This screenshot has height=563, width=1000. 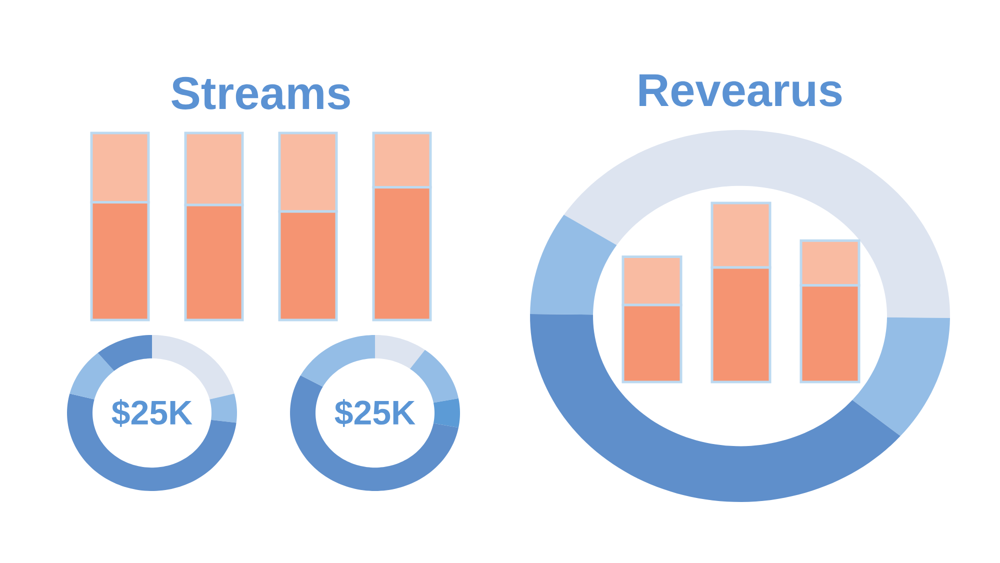 What do you see at coordinates (741, 90) in the screenshot?
I see `chart-title: Revearus` at bounding box center [741, 90].